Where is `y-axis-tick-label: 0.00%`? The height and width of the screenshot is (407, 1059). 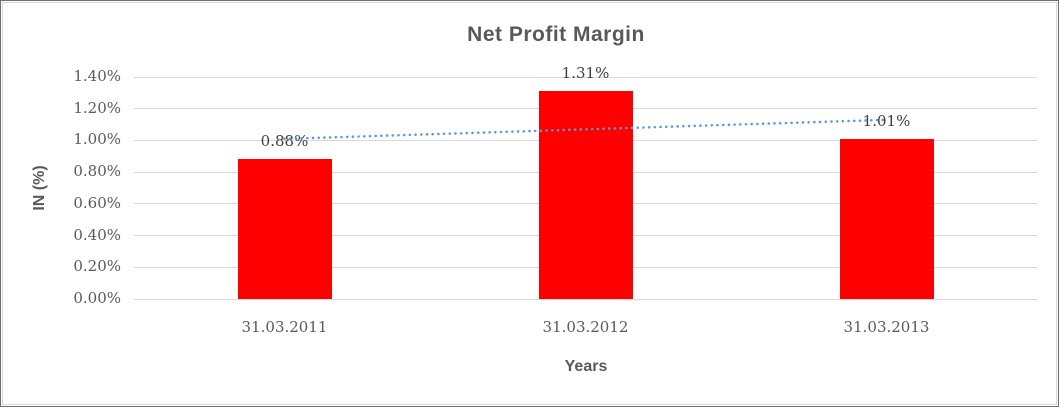 y-axis-tick-label: 0.00% is located at coordinates (97, 298).